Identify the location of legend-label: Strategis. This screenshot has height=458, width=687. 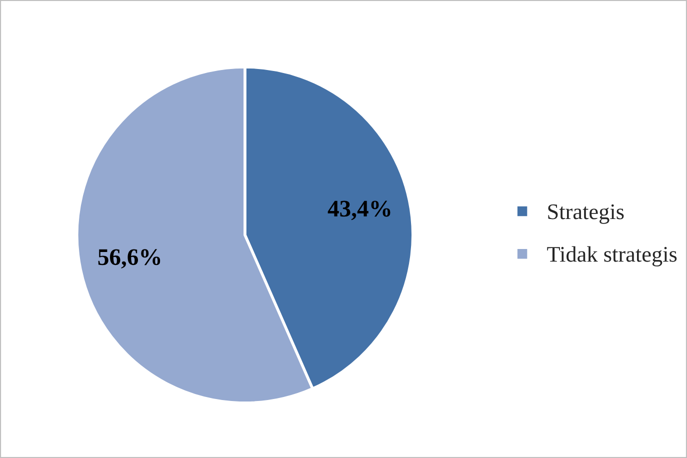
(586, 214).